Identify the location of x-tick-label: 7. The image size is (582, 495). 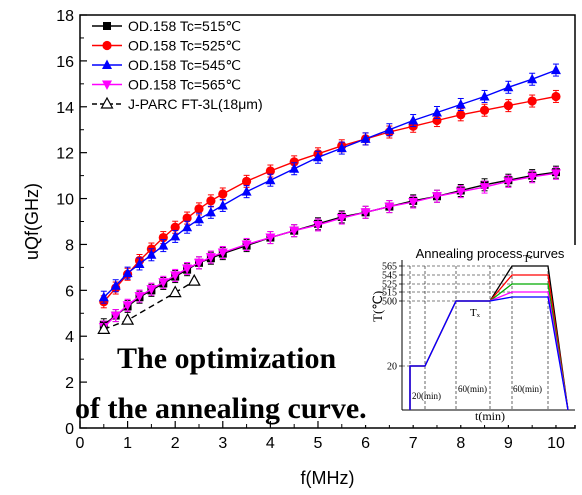
(413, 443).